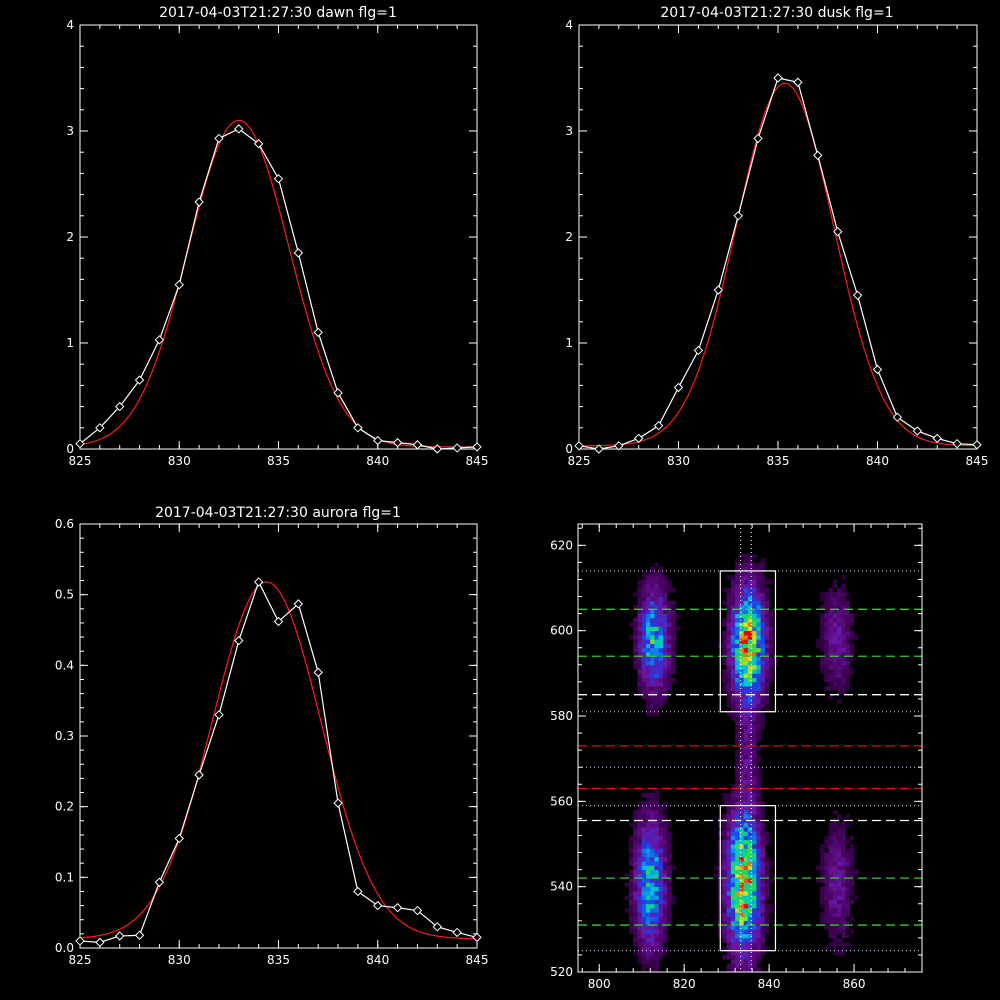 This screenshot has height=1000, width=1000. I want to click on dusk-xtick-label: 825, so click(579, 461).